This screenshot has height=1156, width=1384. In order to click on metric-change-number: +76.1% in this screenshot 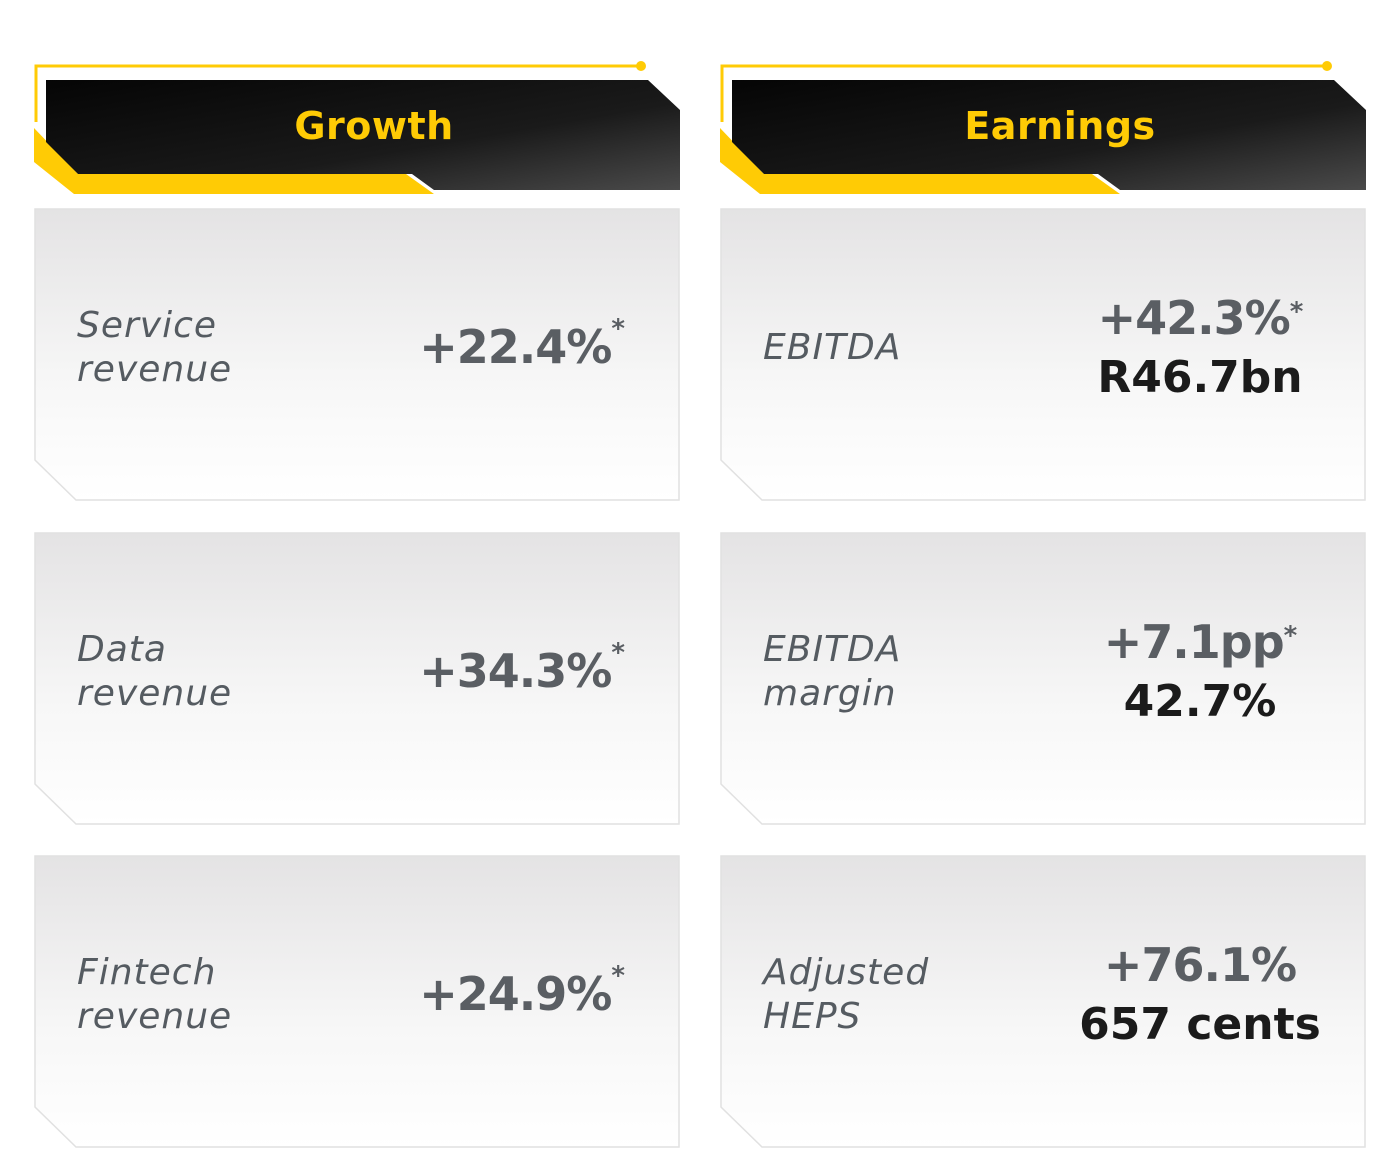, I will do `click(1200, 965)`.